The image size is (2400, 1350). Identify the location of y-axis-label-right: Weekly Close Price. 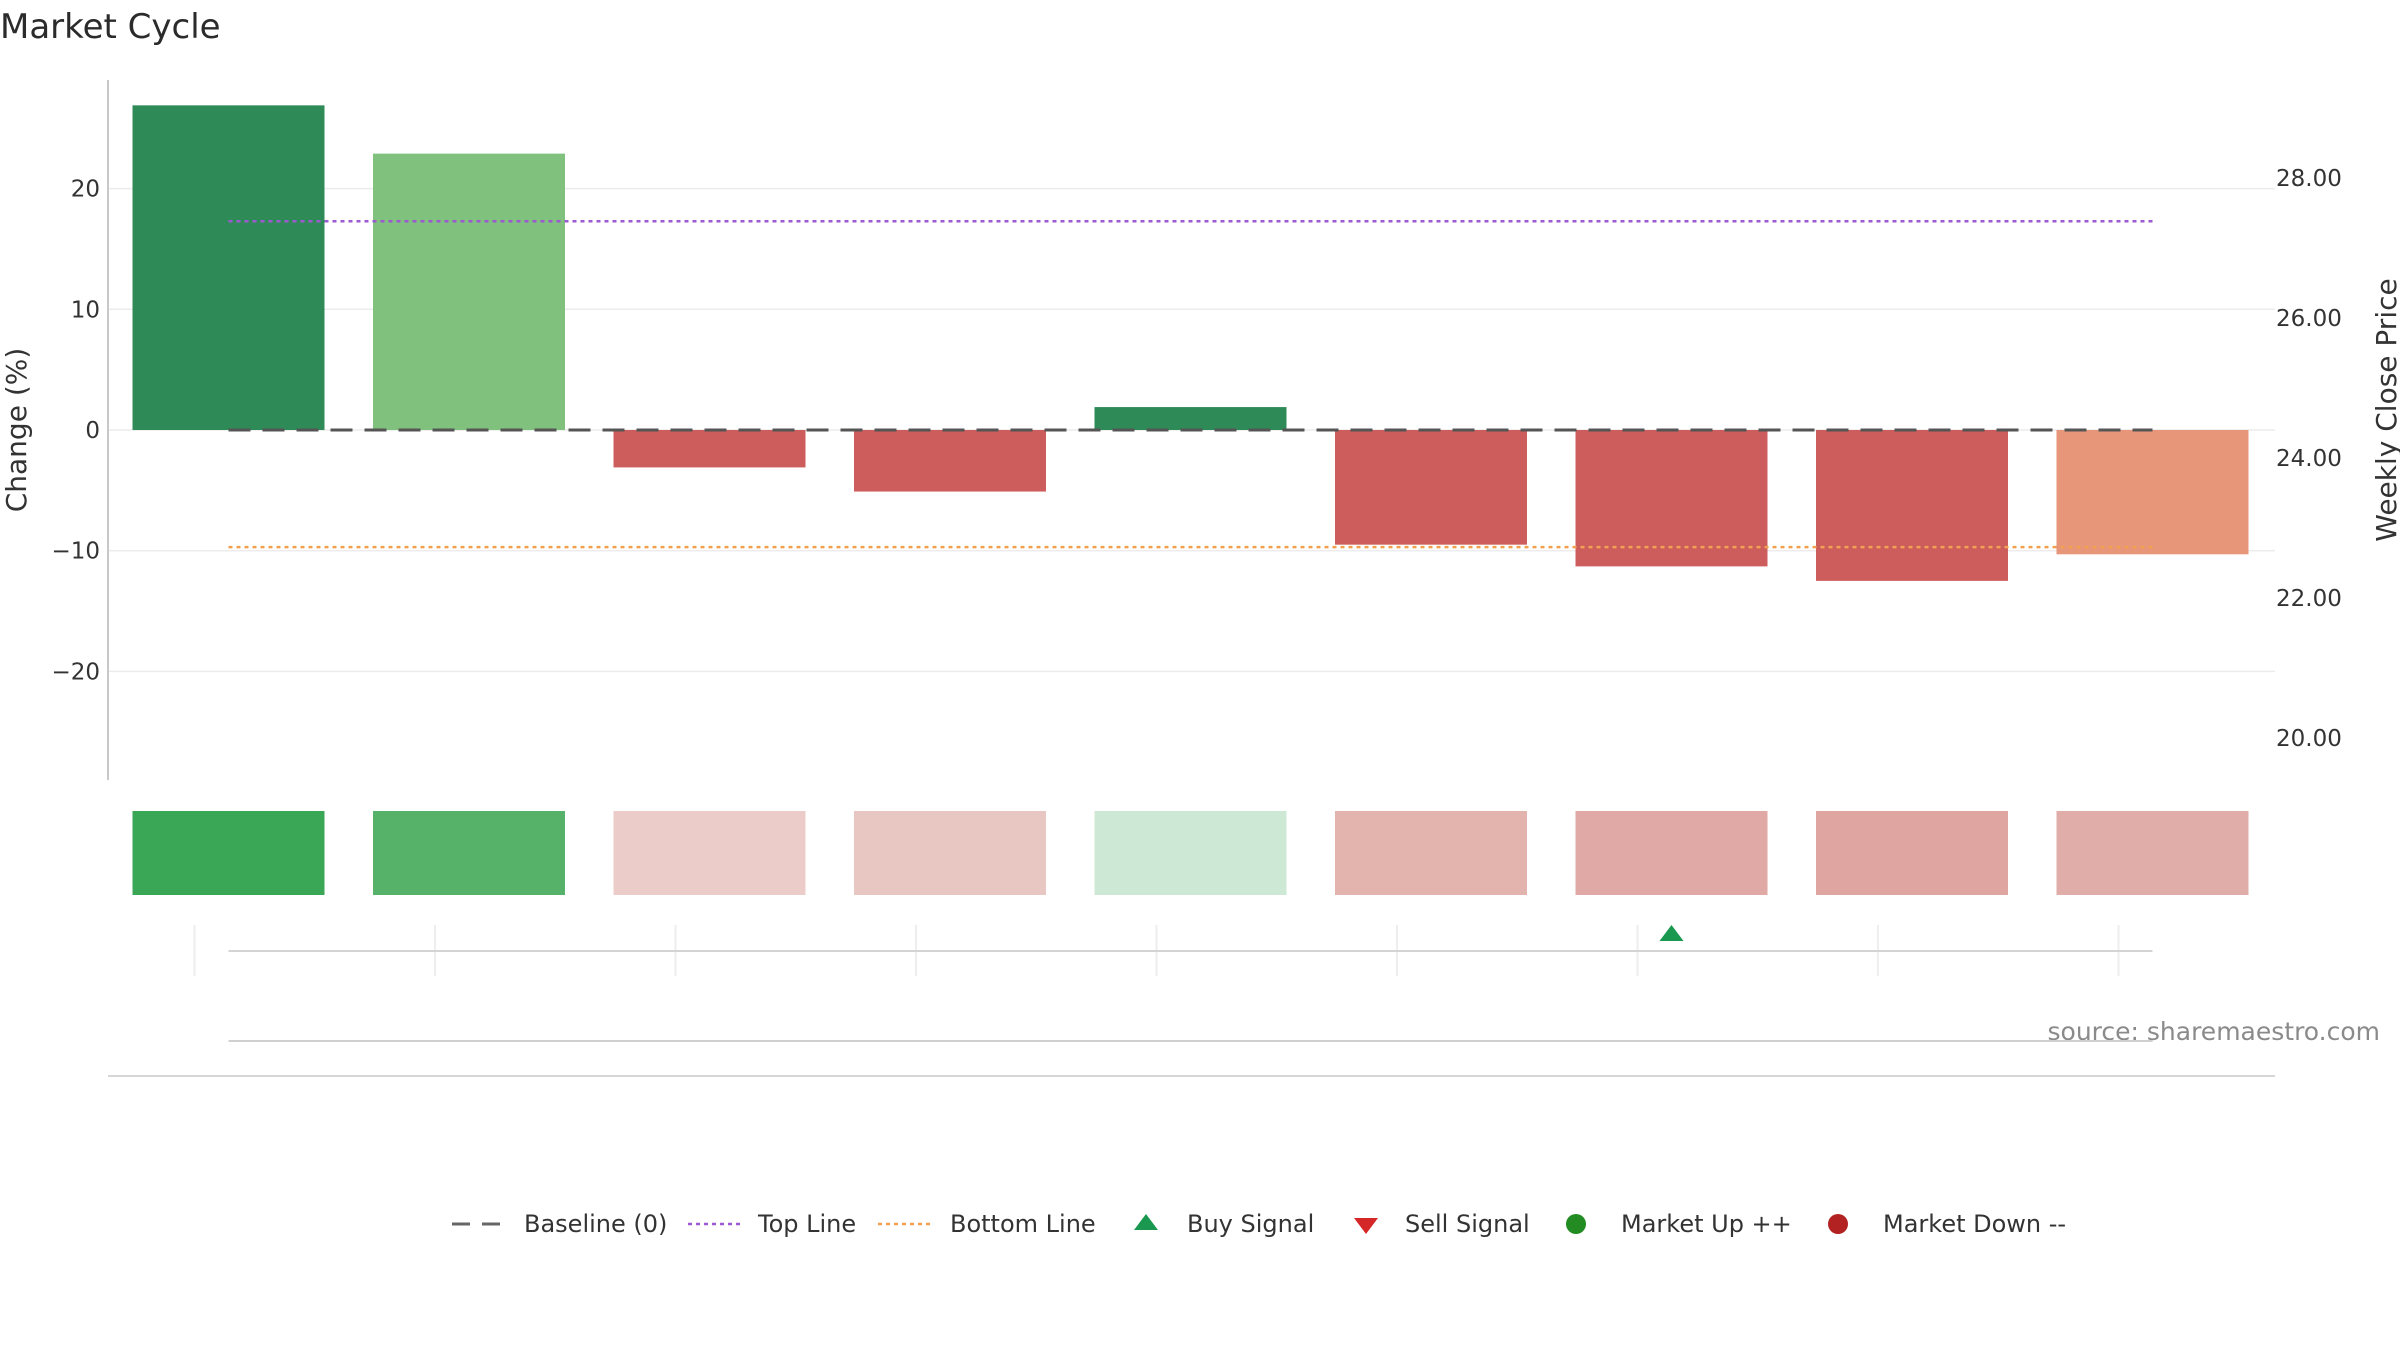
(2385, 409).